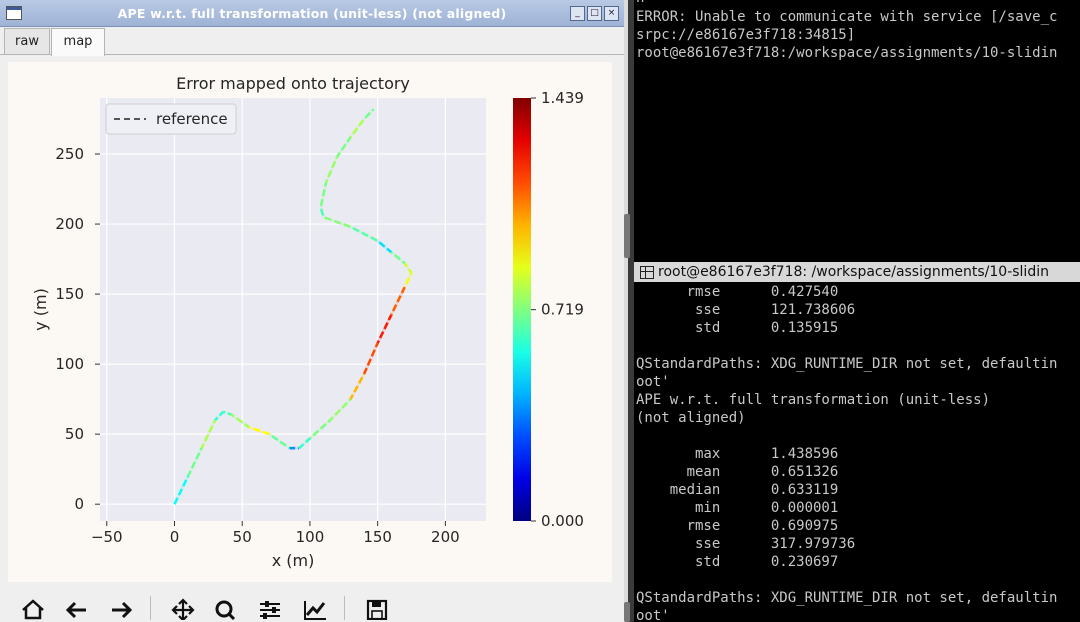 The image size is (1080, 622). I want to click on save-button, so click(377, 609).